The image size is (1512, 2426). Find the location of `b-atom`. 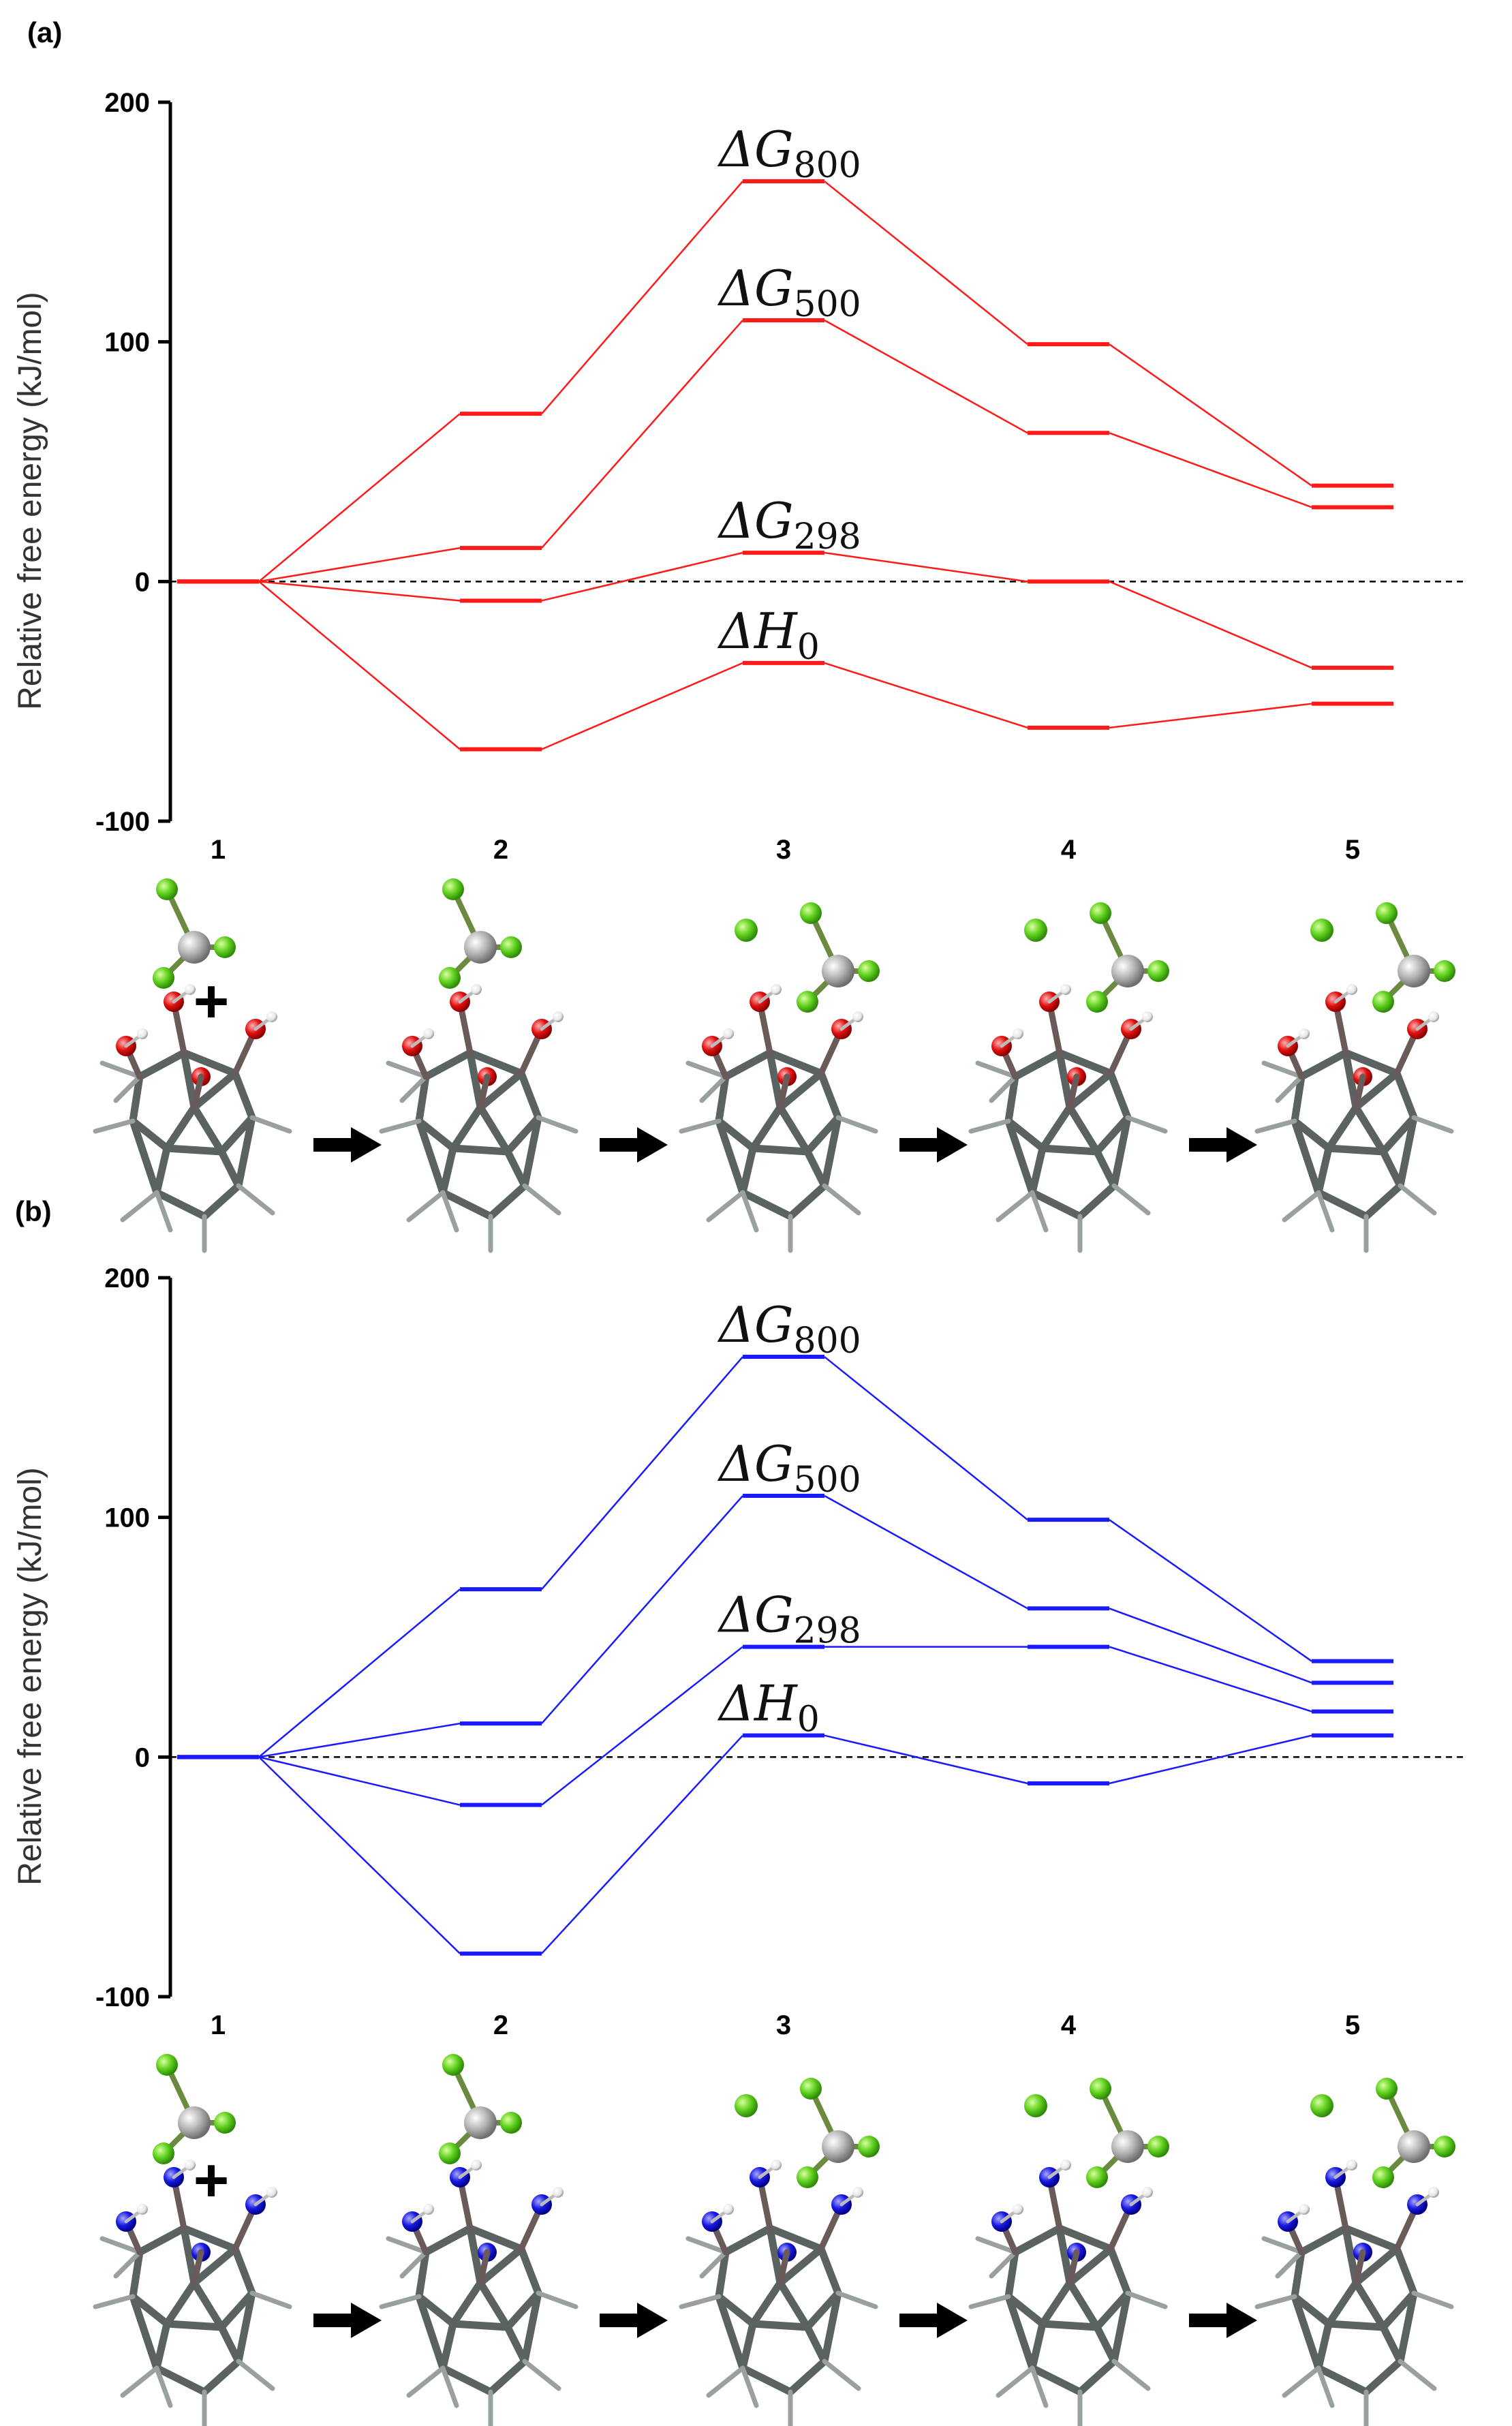

b-atom is located at coordinates (194, 947).